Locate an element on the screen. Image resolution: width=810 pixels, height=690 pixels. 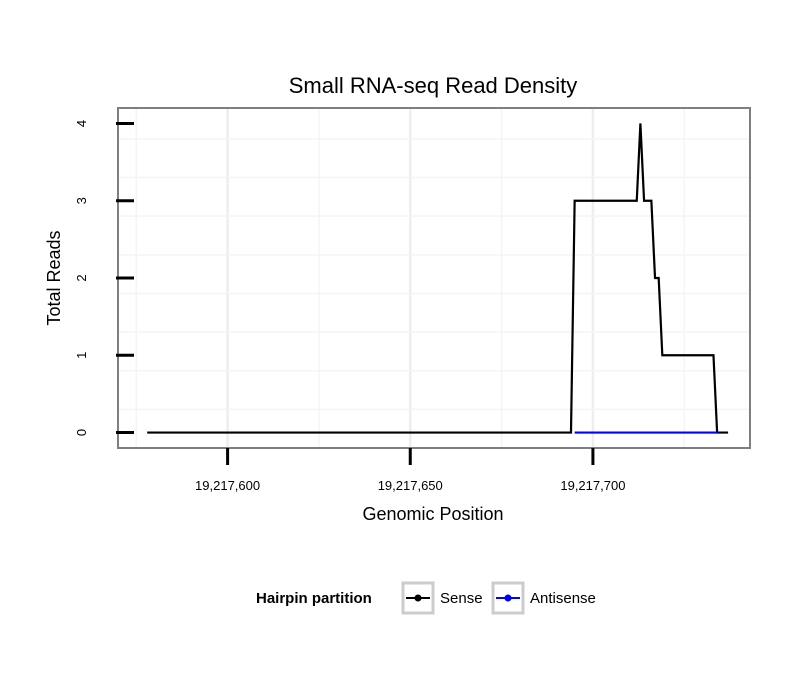
y-tick-label: 1 is located at coordinates (81, 355).